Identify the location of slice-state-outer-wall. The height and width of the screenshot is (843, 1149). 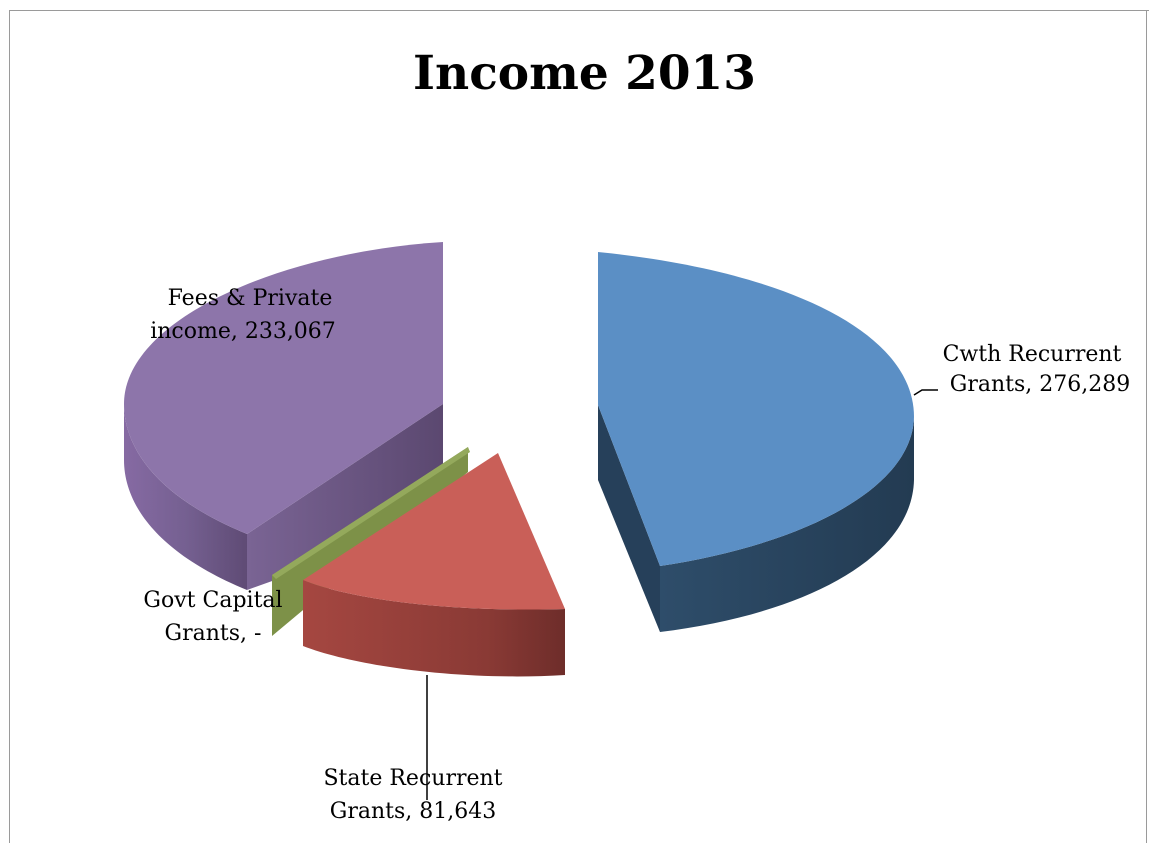
(434, 628).